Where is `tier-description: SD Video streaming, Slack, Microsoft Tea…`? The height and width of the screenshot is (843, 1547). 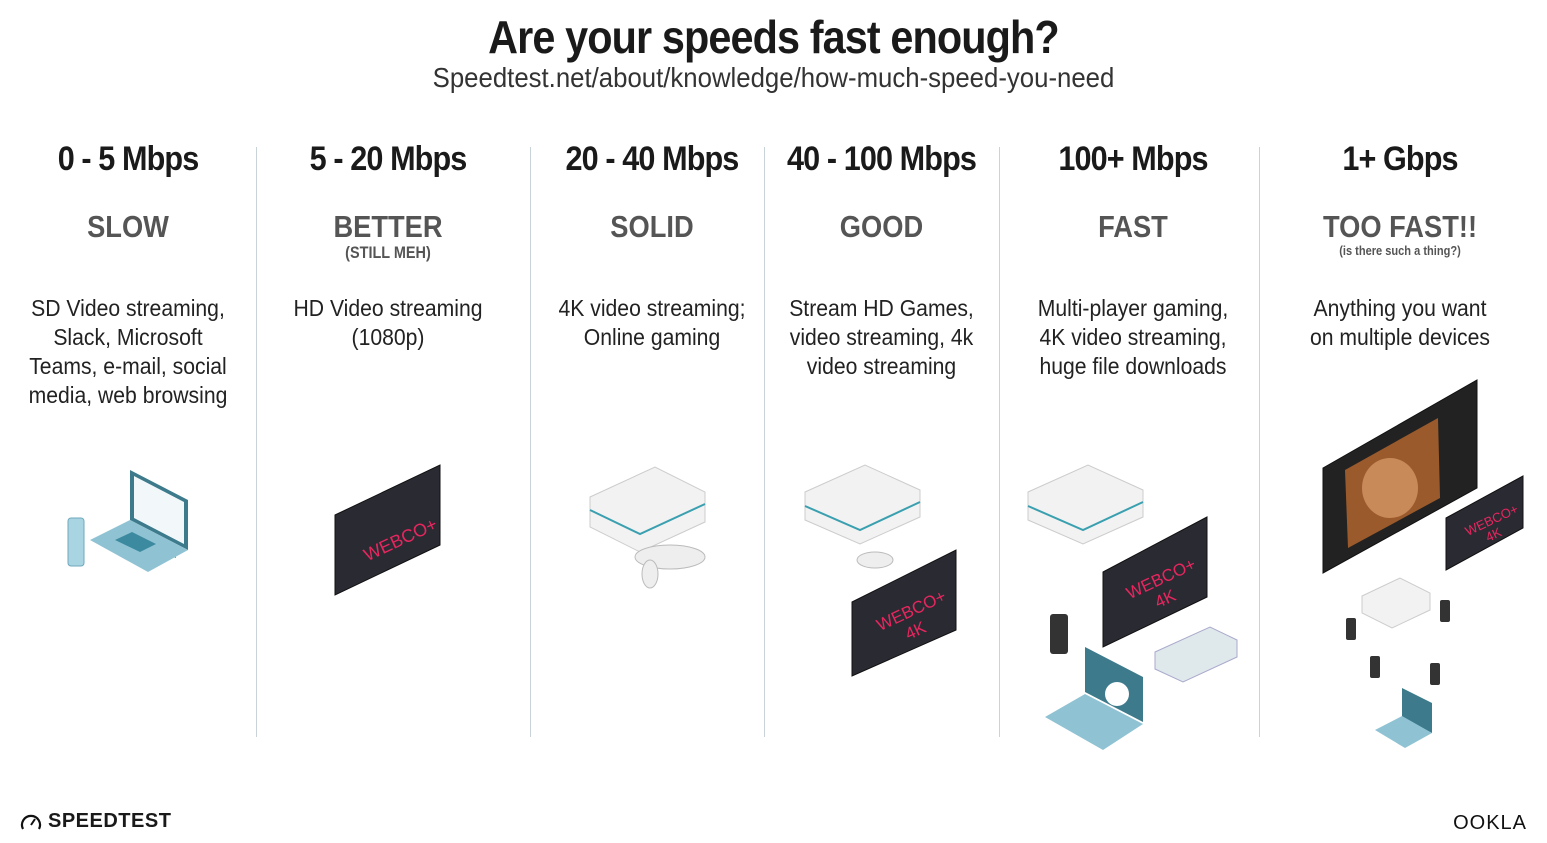 tier-description: SD Video streaming, Slack, Microsoft Tea… is located at coordinates (128, 352).